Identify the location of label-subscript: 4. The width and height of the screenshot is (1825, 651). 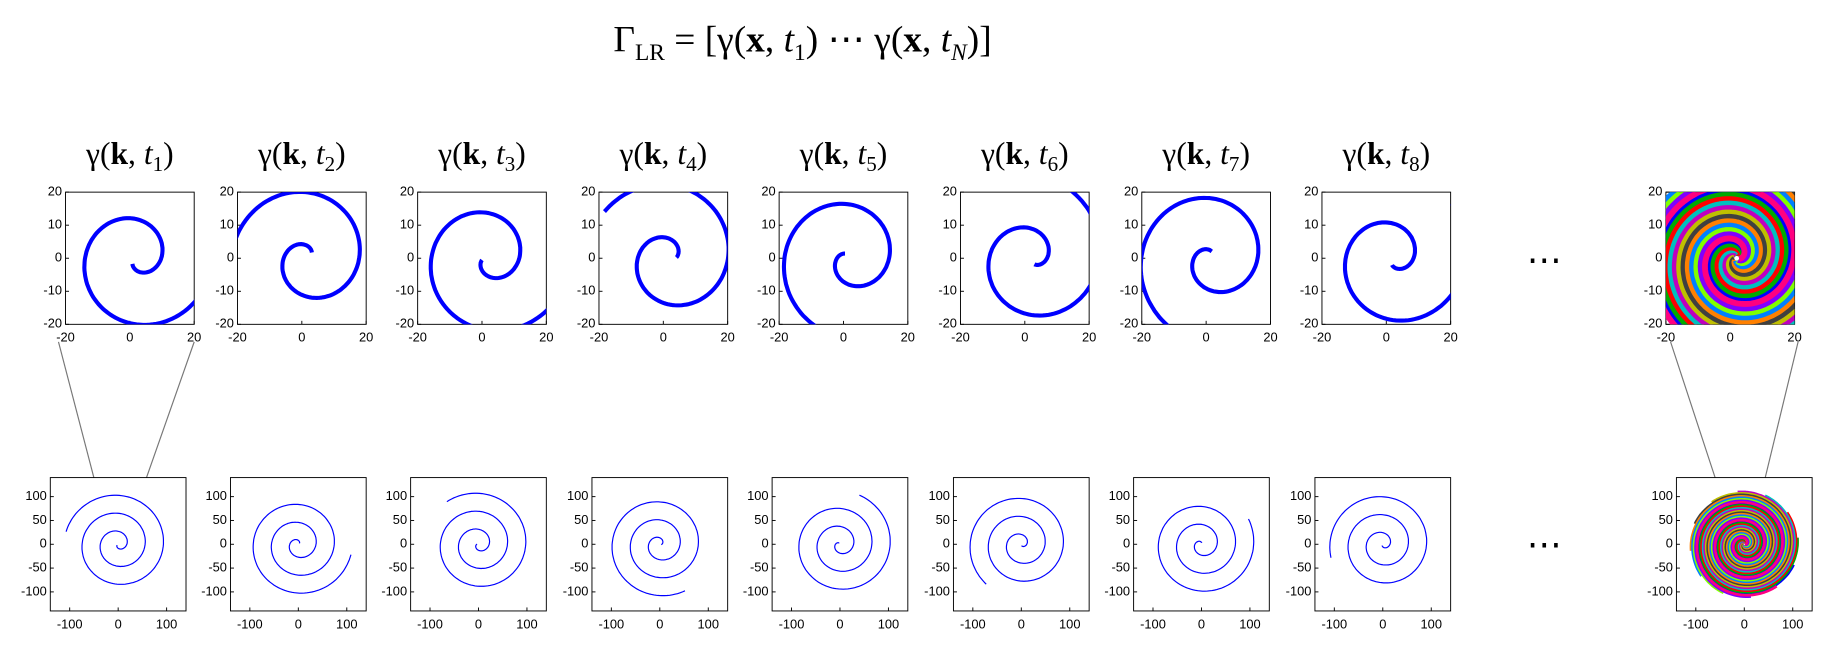
(691, 164).